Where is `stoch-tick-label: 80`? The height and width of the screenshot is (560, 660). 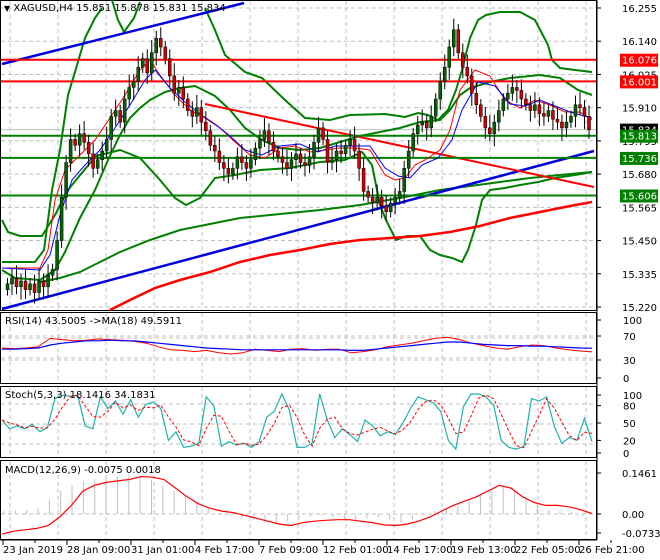
stoch-tick-label: 80 is located at coordinates (629, 407).